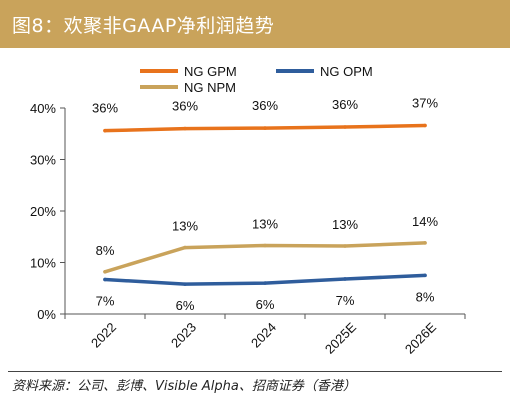  Describe the element at coordinates (43, 108) in the screenshot. I see `y-tick-label: 40%` at that location.